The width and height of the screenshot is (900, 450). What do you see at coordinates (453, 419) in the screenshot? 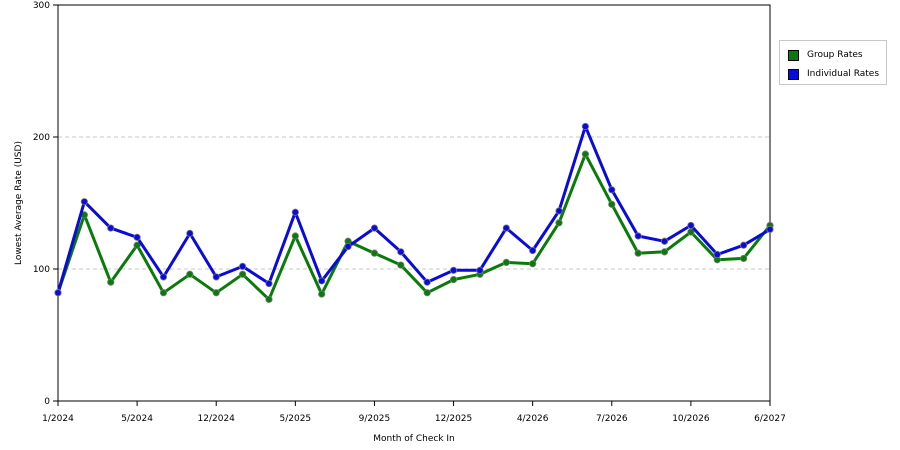
I see `x-tick-label: 12/2025` at bounding box center [453, 419].